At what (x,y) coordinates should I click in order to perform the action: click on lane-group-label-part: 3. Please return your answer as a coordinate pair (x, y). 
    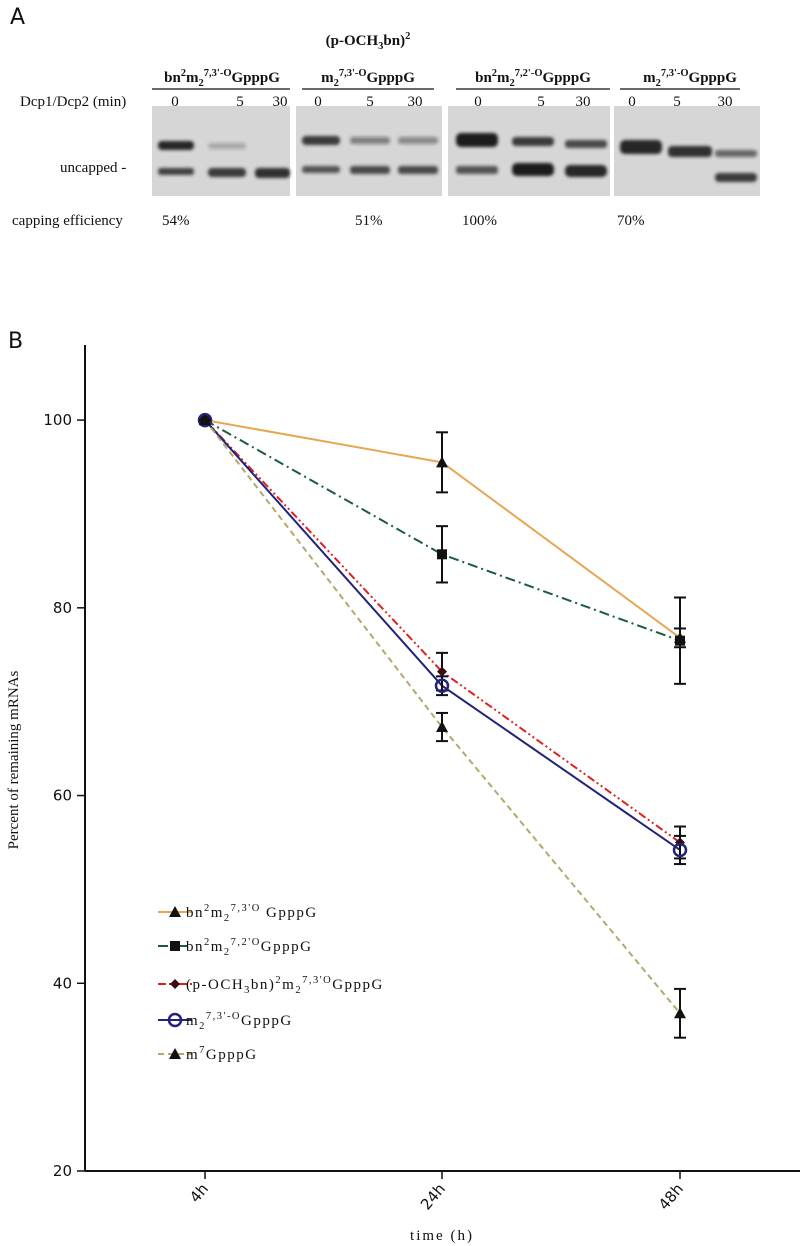
    Looking at the image, I should click on (380, 46).